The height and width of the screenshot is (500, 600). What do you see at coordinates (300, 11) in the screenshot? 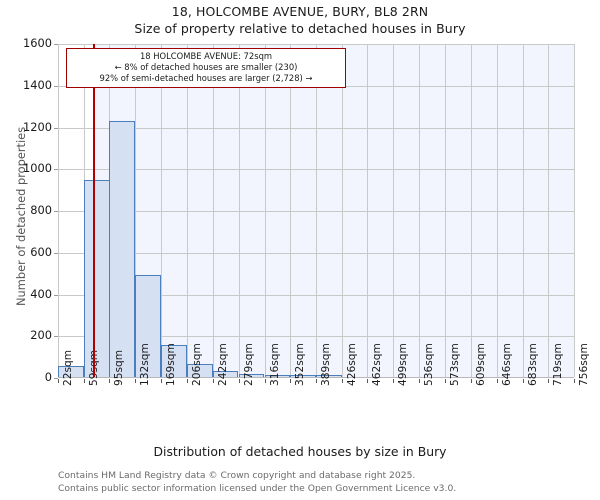
I see `page-title: 18, HOLCOMBE AVENUE, BURY, BL8 2RN` at bounding box center [300, 11].